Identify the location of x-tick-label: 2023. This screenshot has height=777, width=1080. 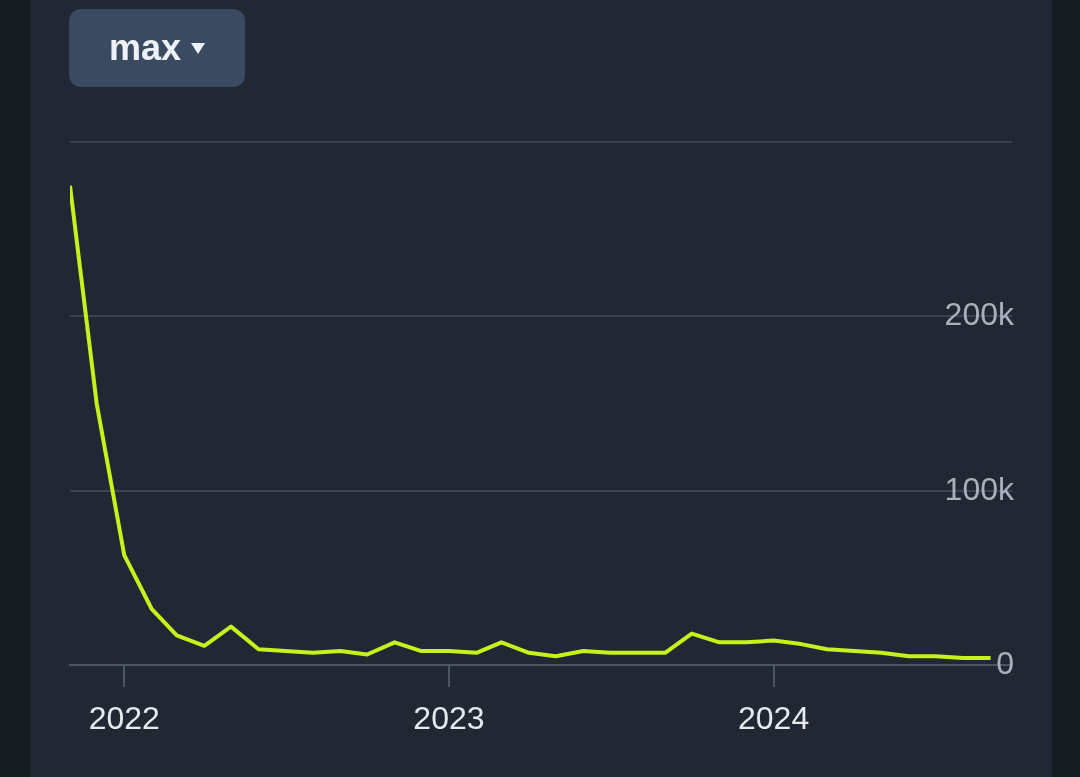
(449, 718).